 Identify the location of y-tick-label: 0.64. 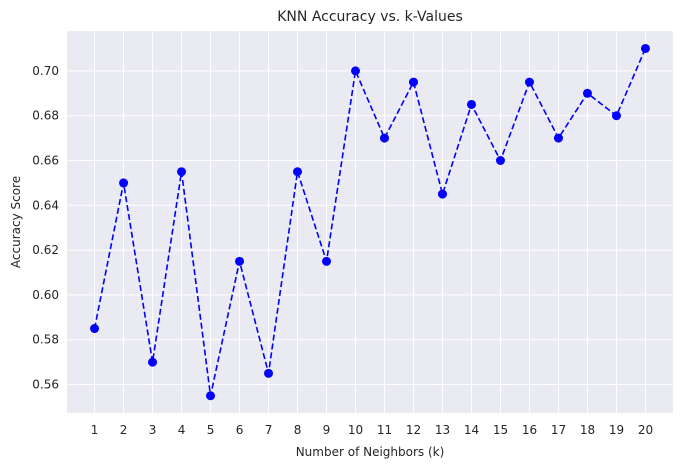
(45, 205).